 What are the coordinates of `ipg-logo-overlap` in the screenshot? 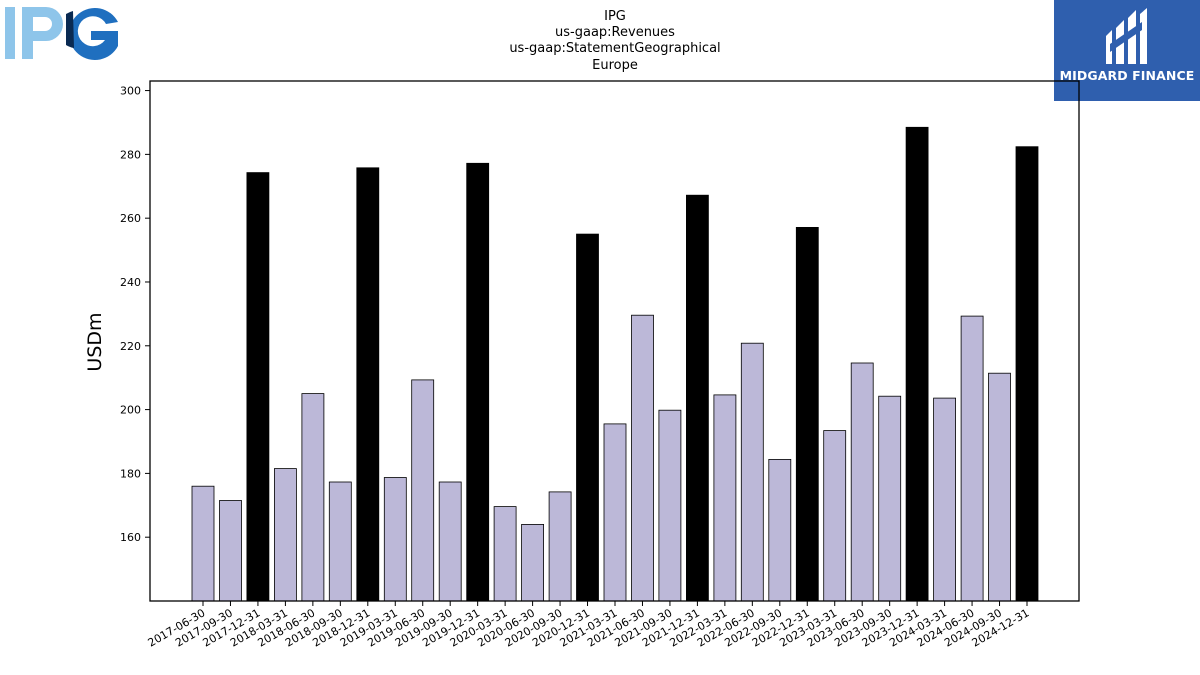 It's located at (70, 29).